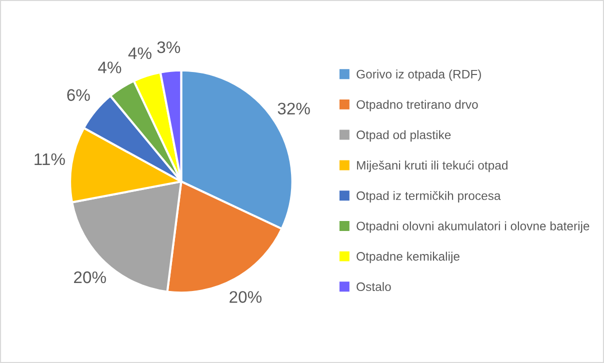  I want to click on legend-label: Ostalo, so click(373, 287).